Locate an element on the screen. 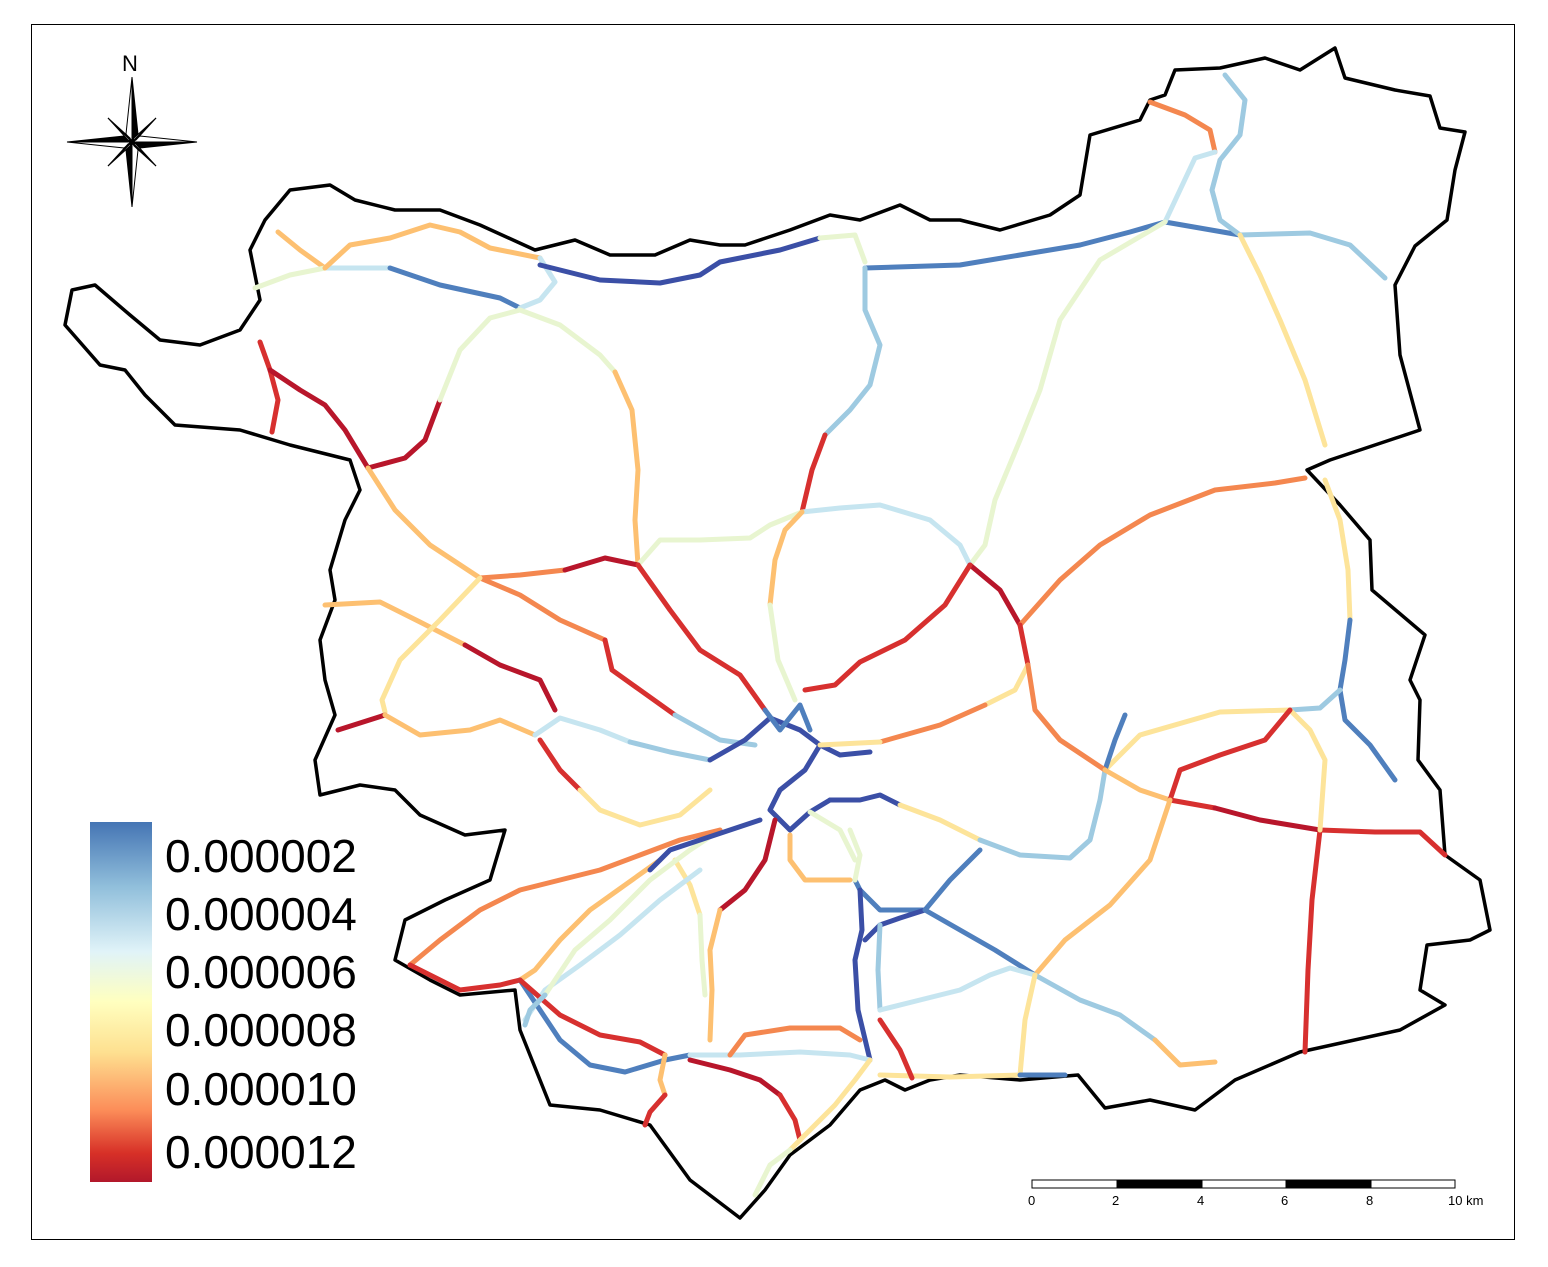 The height and width of the screenshot is (1267, 1548). legend-colorbar is located at coordinates (121, 1002).